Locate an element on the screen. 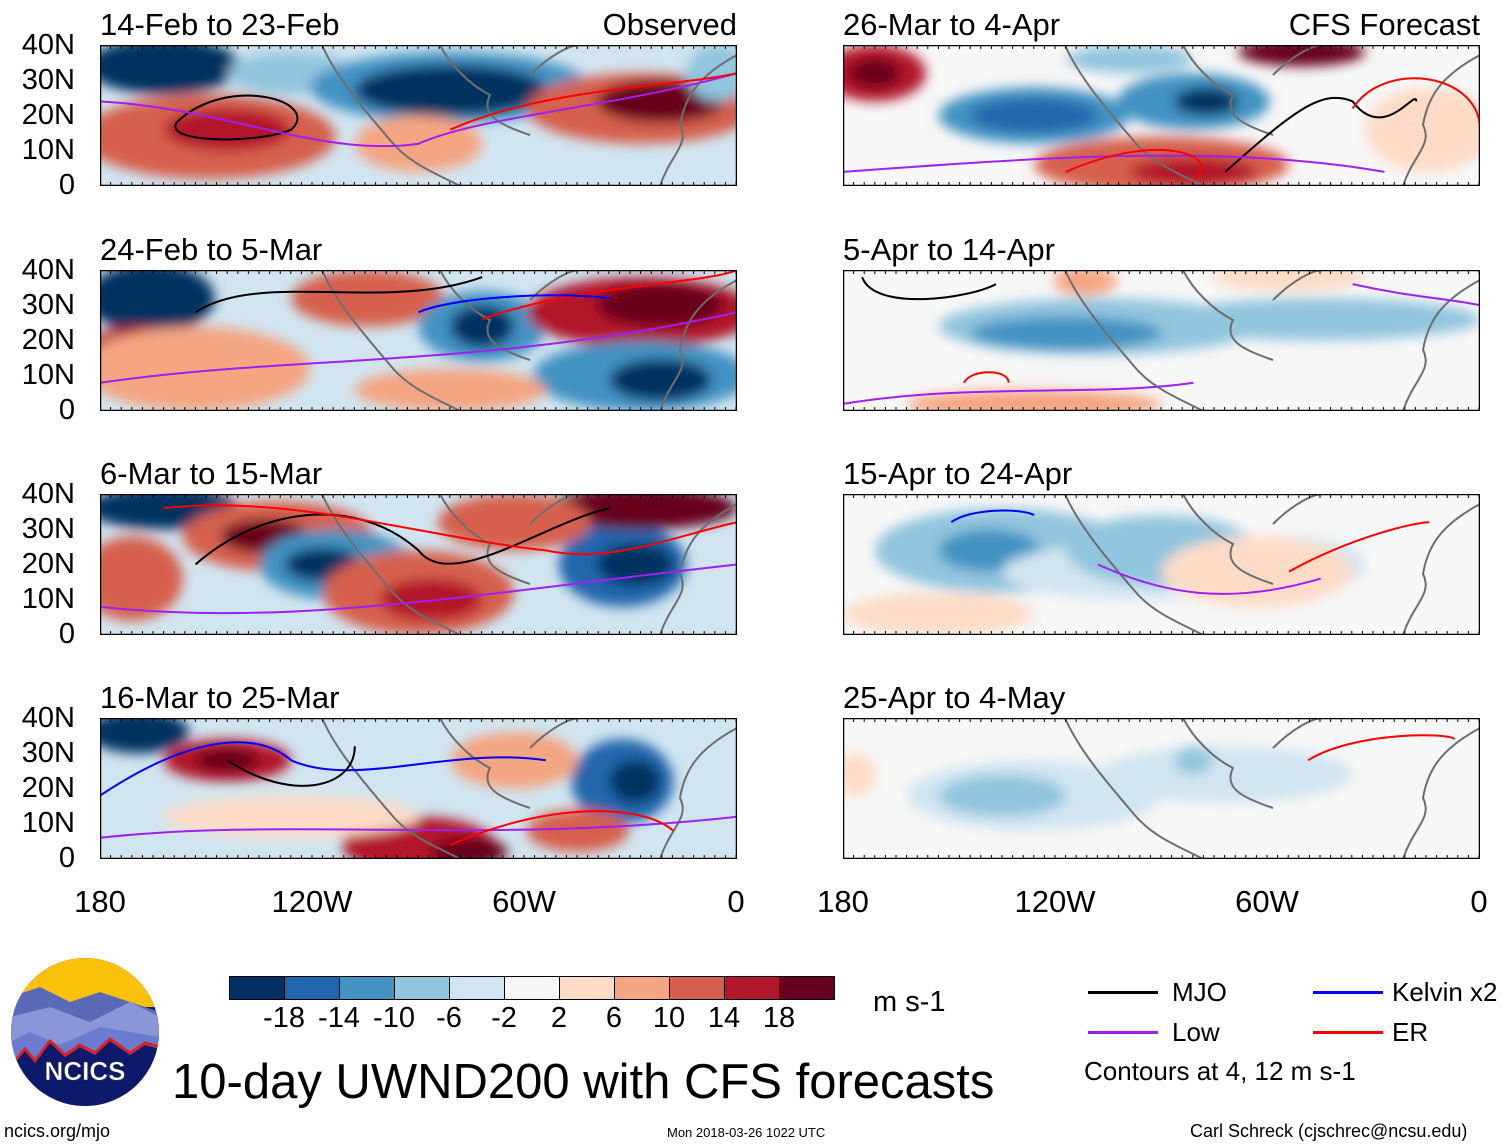 This screenshot has height=1147, width=1510. legend-low-line is located at coordinates (1123, 1032).